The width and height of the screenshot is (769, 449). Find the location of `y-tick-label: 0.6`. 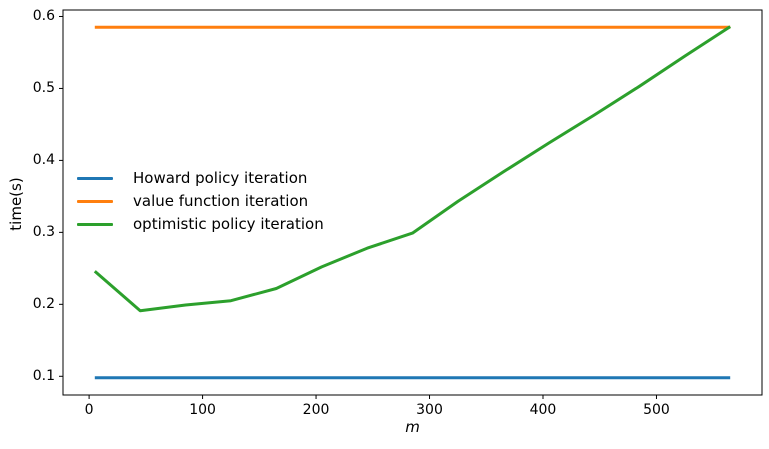

y-tick-label: 0.6 is located at coordinates (43, 16).